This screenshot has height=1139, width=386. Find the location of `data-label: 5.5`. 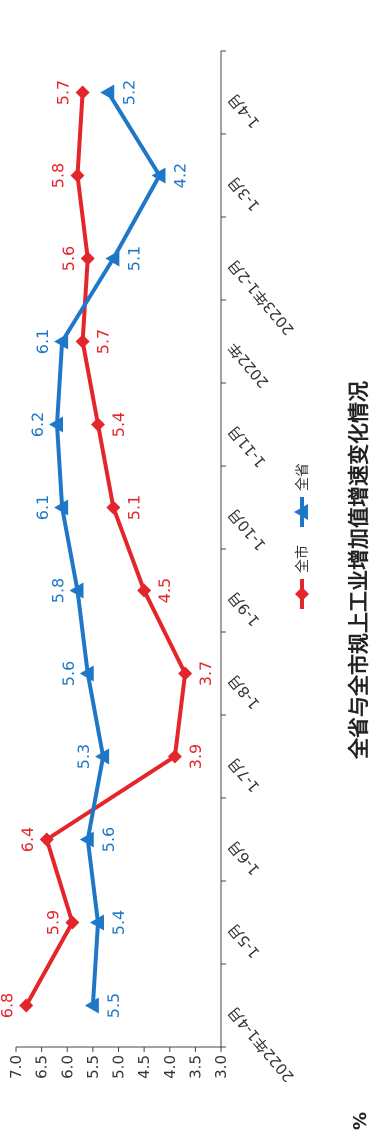

data-label: 5.5 is located at coordinates (113, 1005).